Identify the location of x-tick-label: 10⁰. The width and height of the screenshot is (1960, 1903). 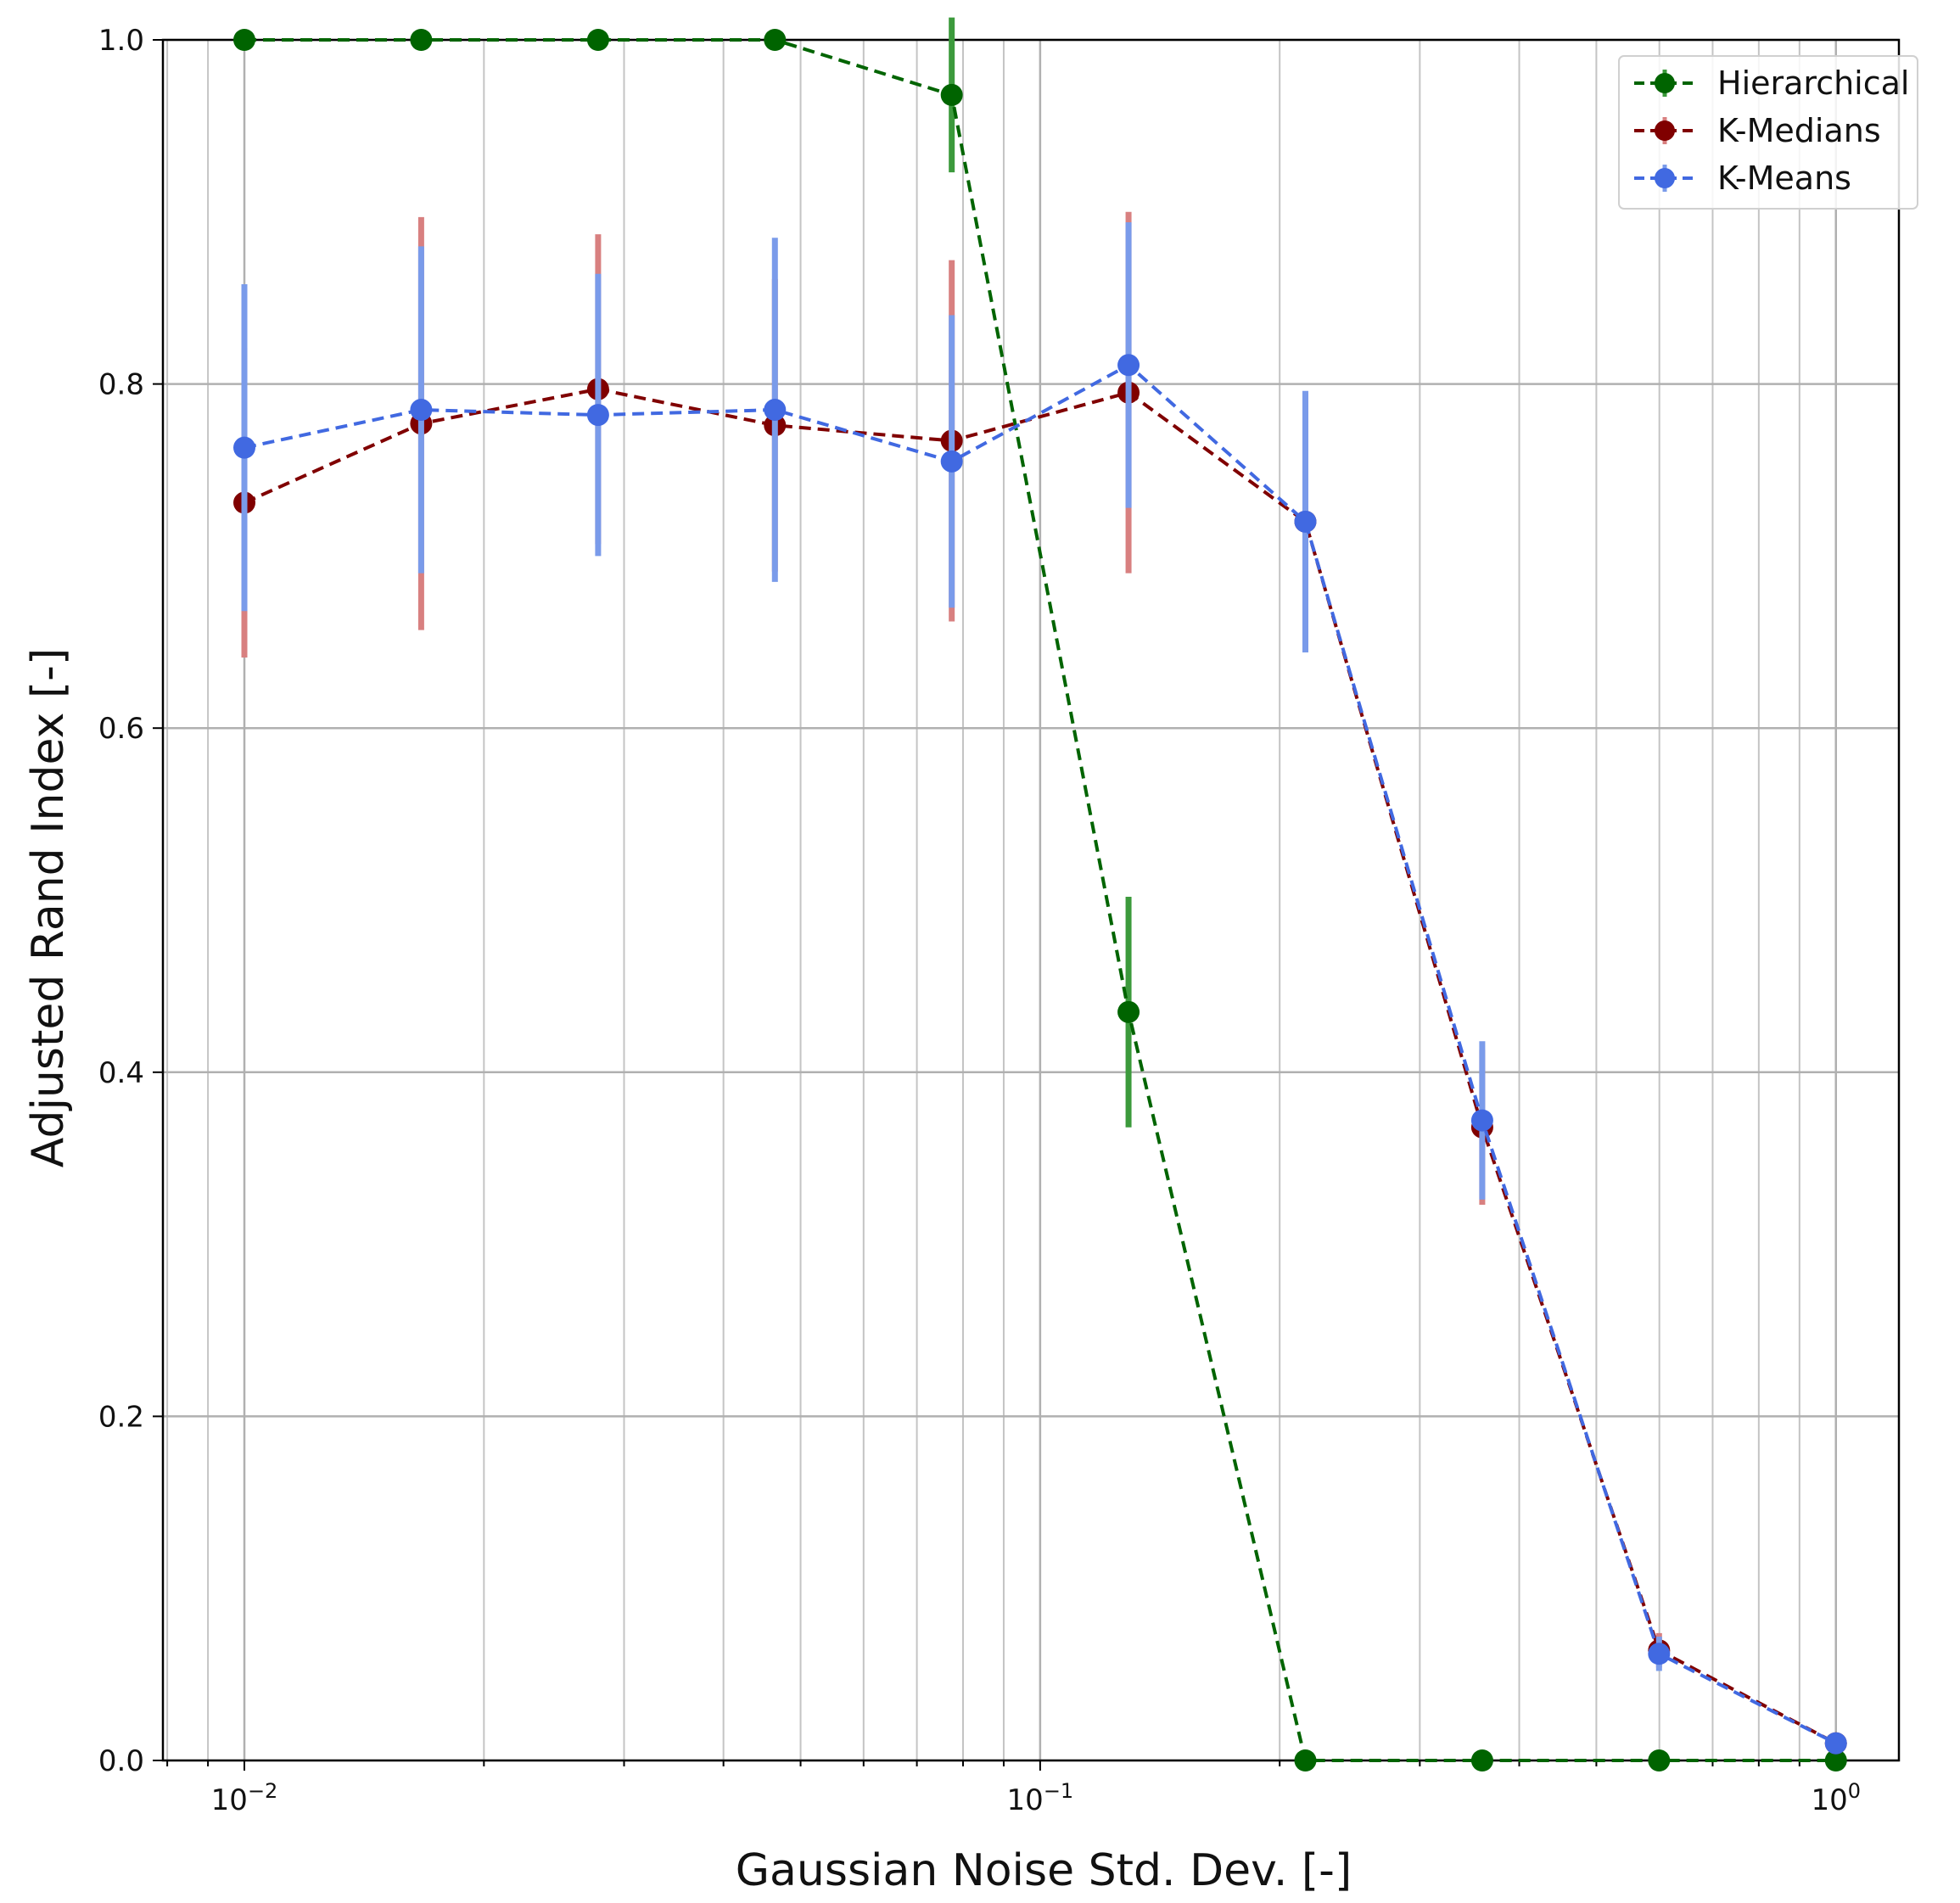
(1836, 1798).